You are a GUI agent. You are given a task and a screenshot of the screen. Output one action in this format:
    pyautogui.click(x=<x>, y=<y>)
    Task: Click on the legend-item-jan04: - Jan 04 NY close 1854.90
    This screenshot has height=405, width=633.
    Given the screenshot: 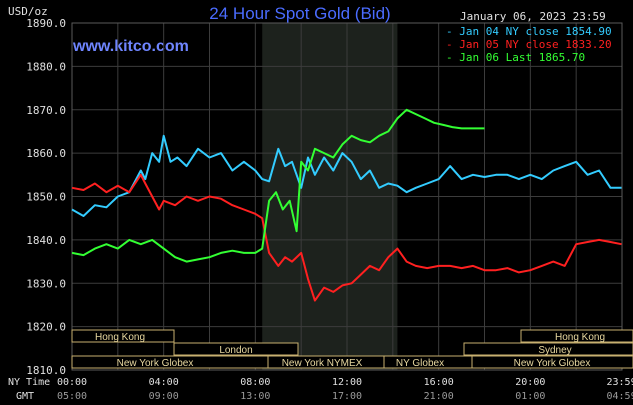 What is the action you would take?
    pyautogui.click(x=529, y=31)
    